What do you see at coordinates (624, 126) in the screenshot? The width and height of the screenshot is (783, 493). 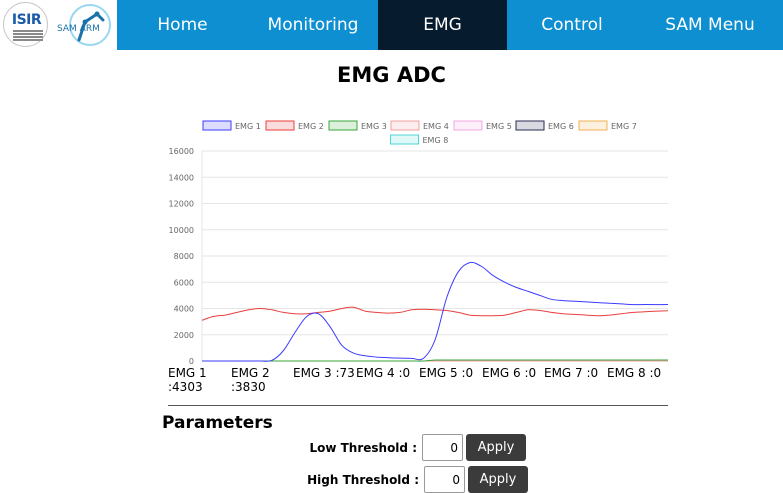 I see `legend-label: EMG 7` at bounding box center [624, 126].